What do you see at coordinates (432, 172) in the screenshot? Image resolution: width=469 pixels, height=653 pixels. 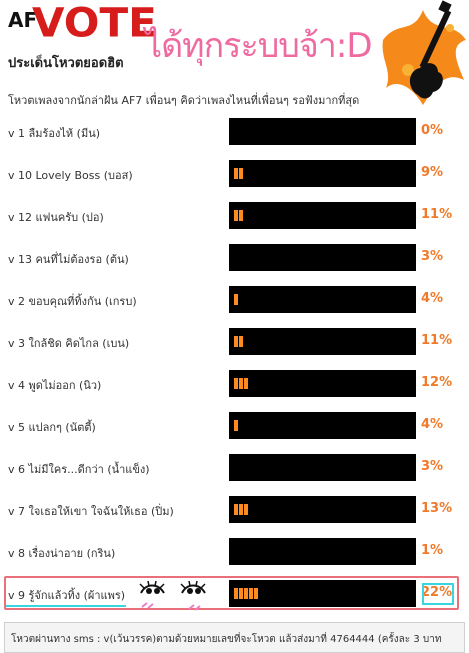 I see `vote-percent: 9%` at bounding box center [432, 172].